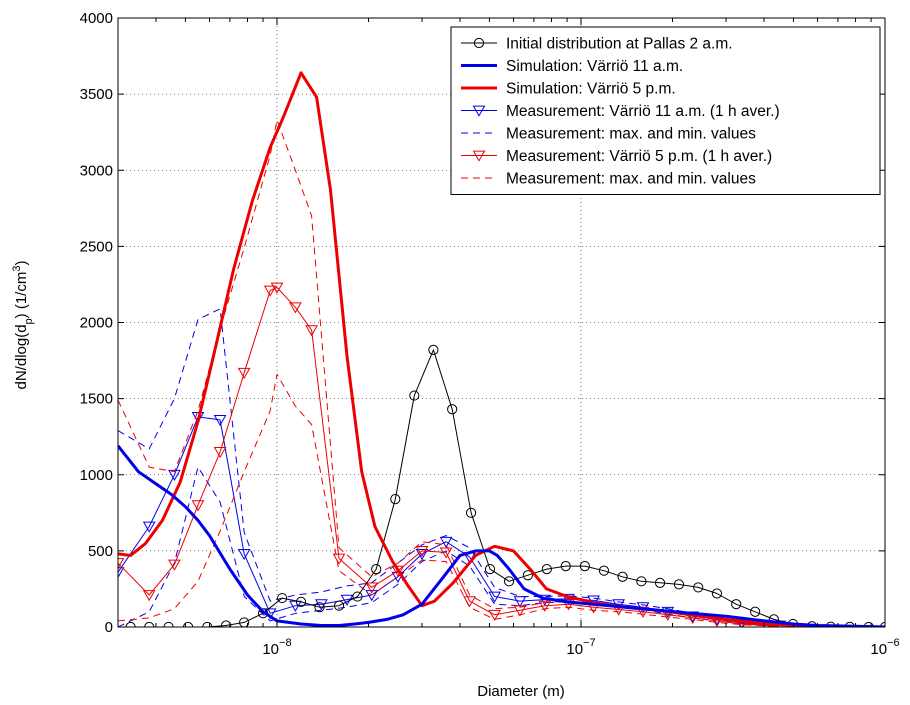 The width and height of the screenshot is (910, 705). I want to click on legend-label: Initial distribution at Pallas 2 a.m., so click(619, 44).